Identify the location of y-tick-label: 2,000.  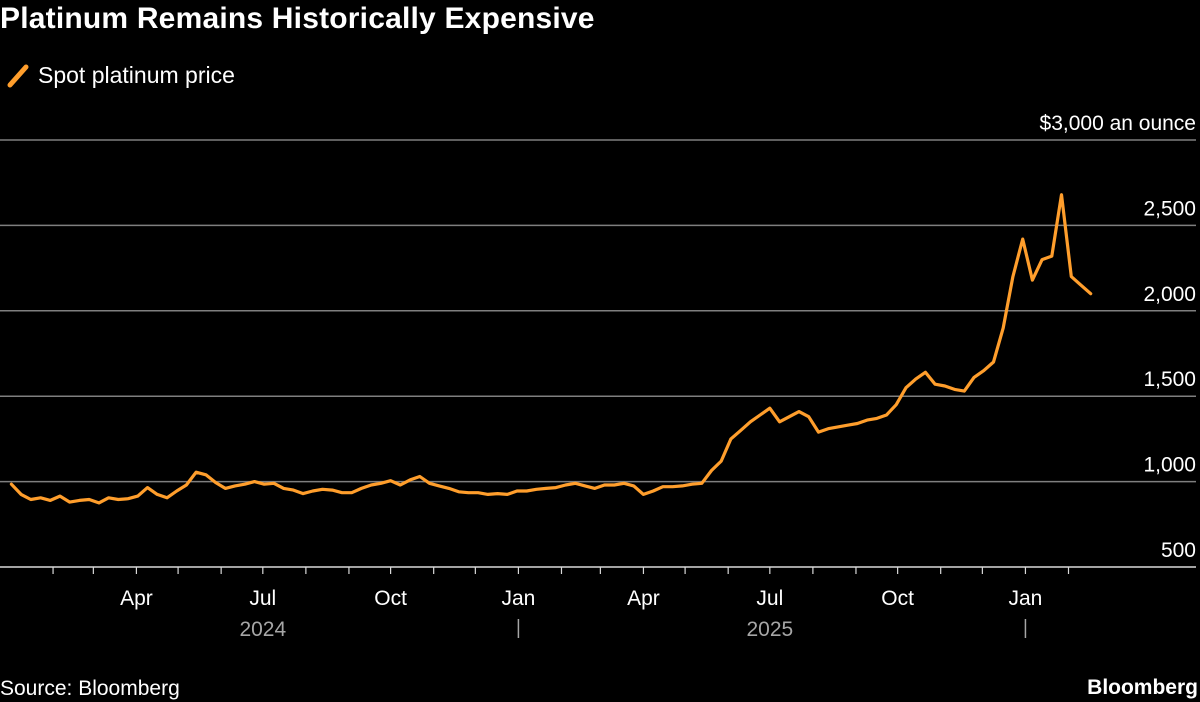
(1169, 294).